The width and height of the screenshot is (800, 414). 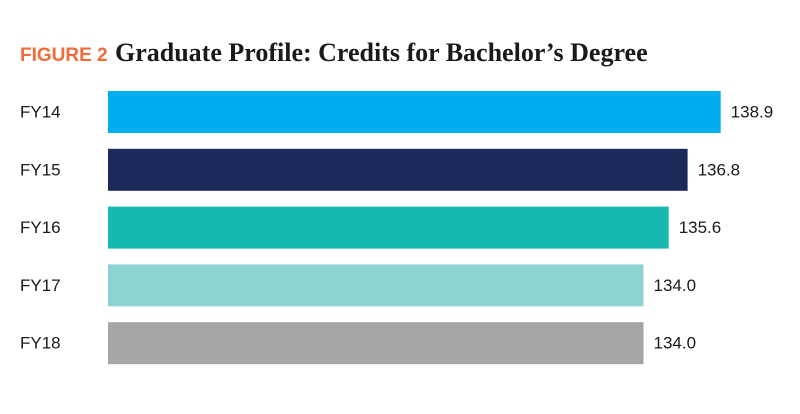 I want to click on category-label: FY14, so click(x=40, y=111).